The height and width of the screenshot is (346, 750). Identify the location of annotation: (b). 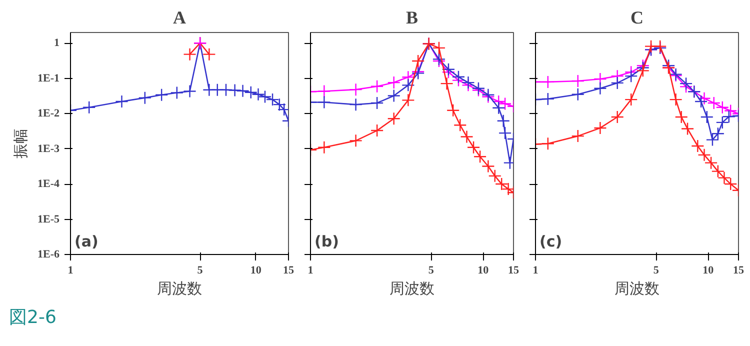
(326, 241).